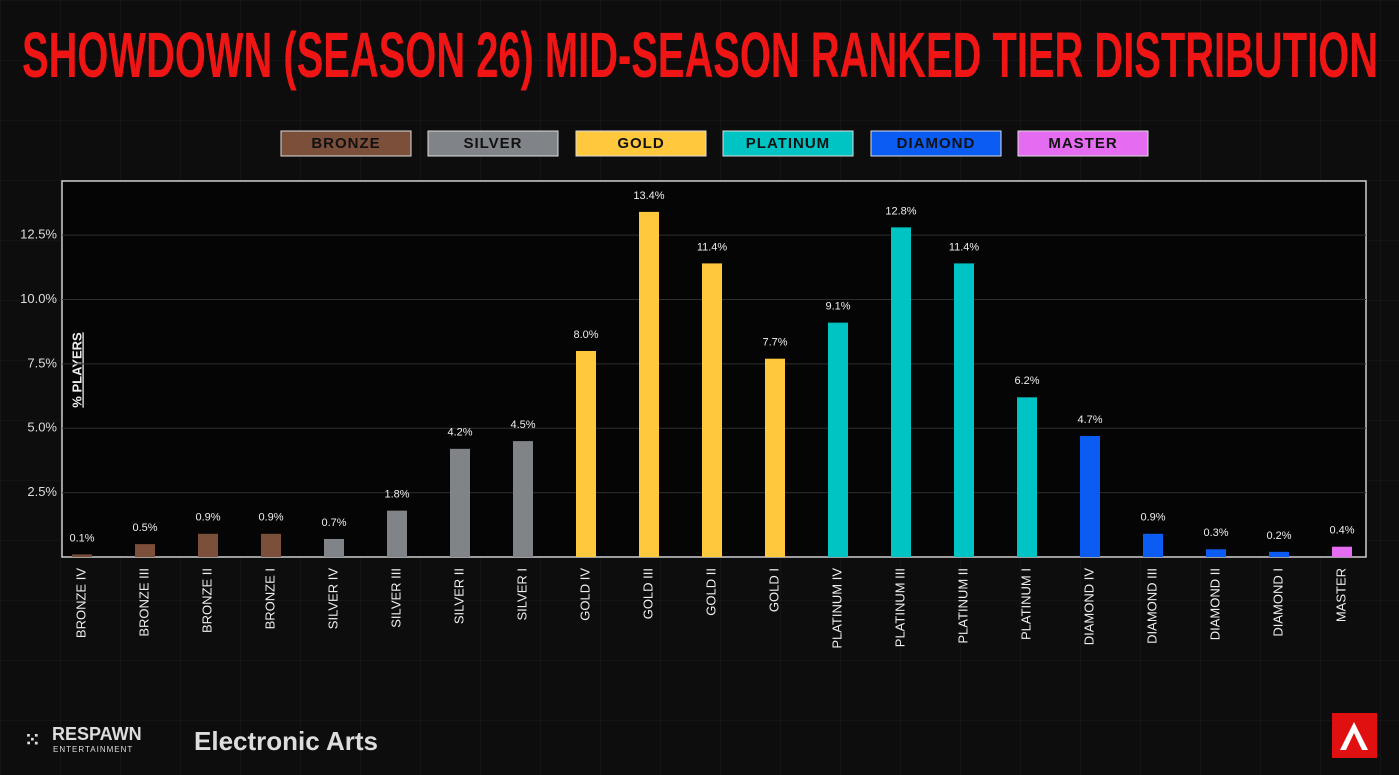 The image size is (1399, 775). I want to click on x-tick-label: SILVER IV, so click(332, 599).